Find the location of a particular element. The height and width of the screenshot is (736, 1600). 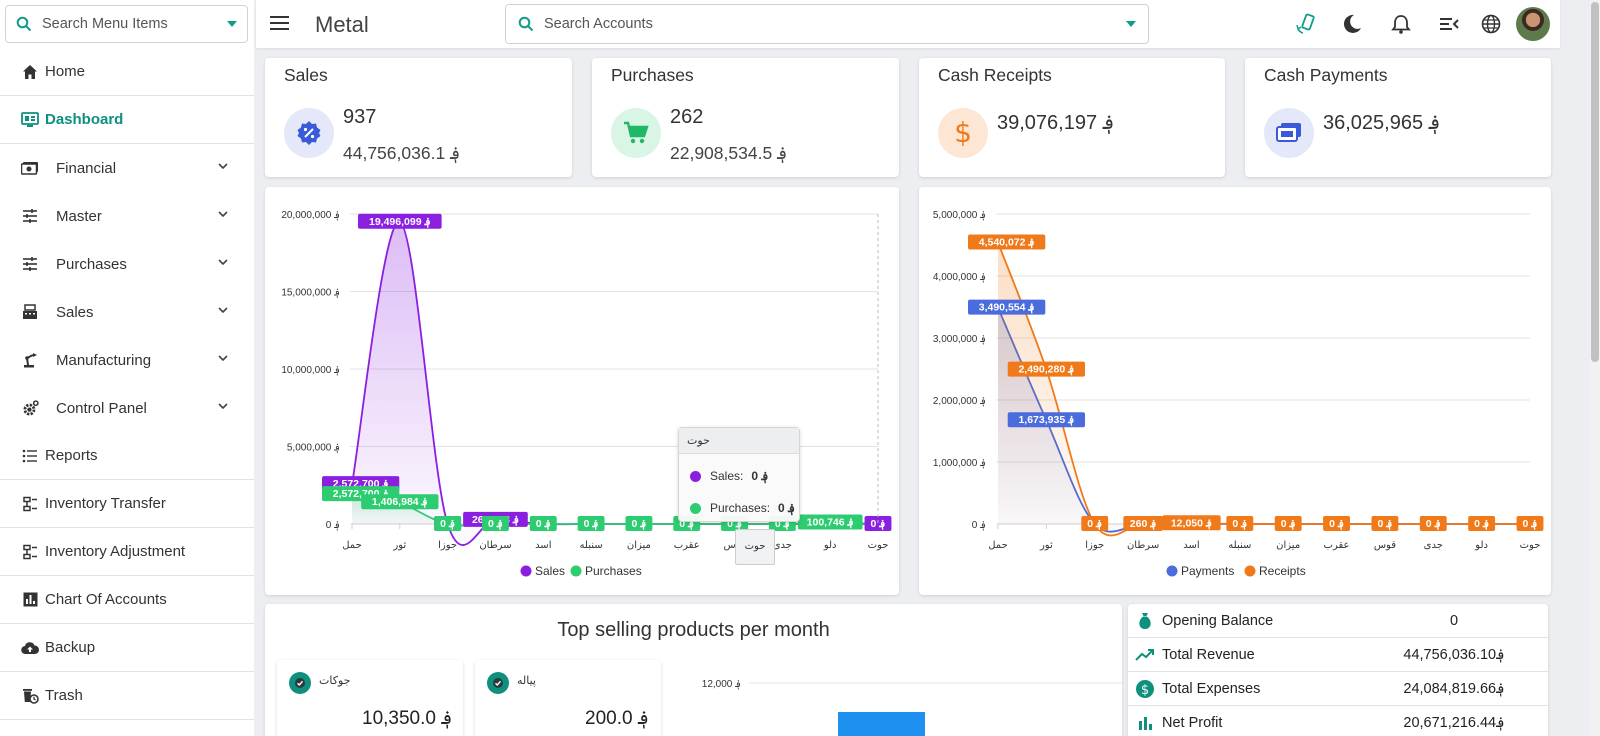

sales-amount: 44,756,036.1 ؋ is located at coordinates (402, 153).